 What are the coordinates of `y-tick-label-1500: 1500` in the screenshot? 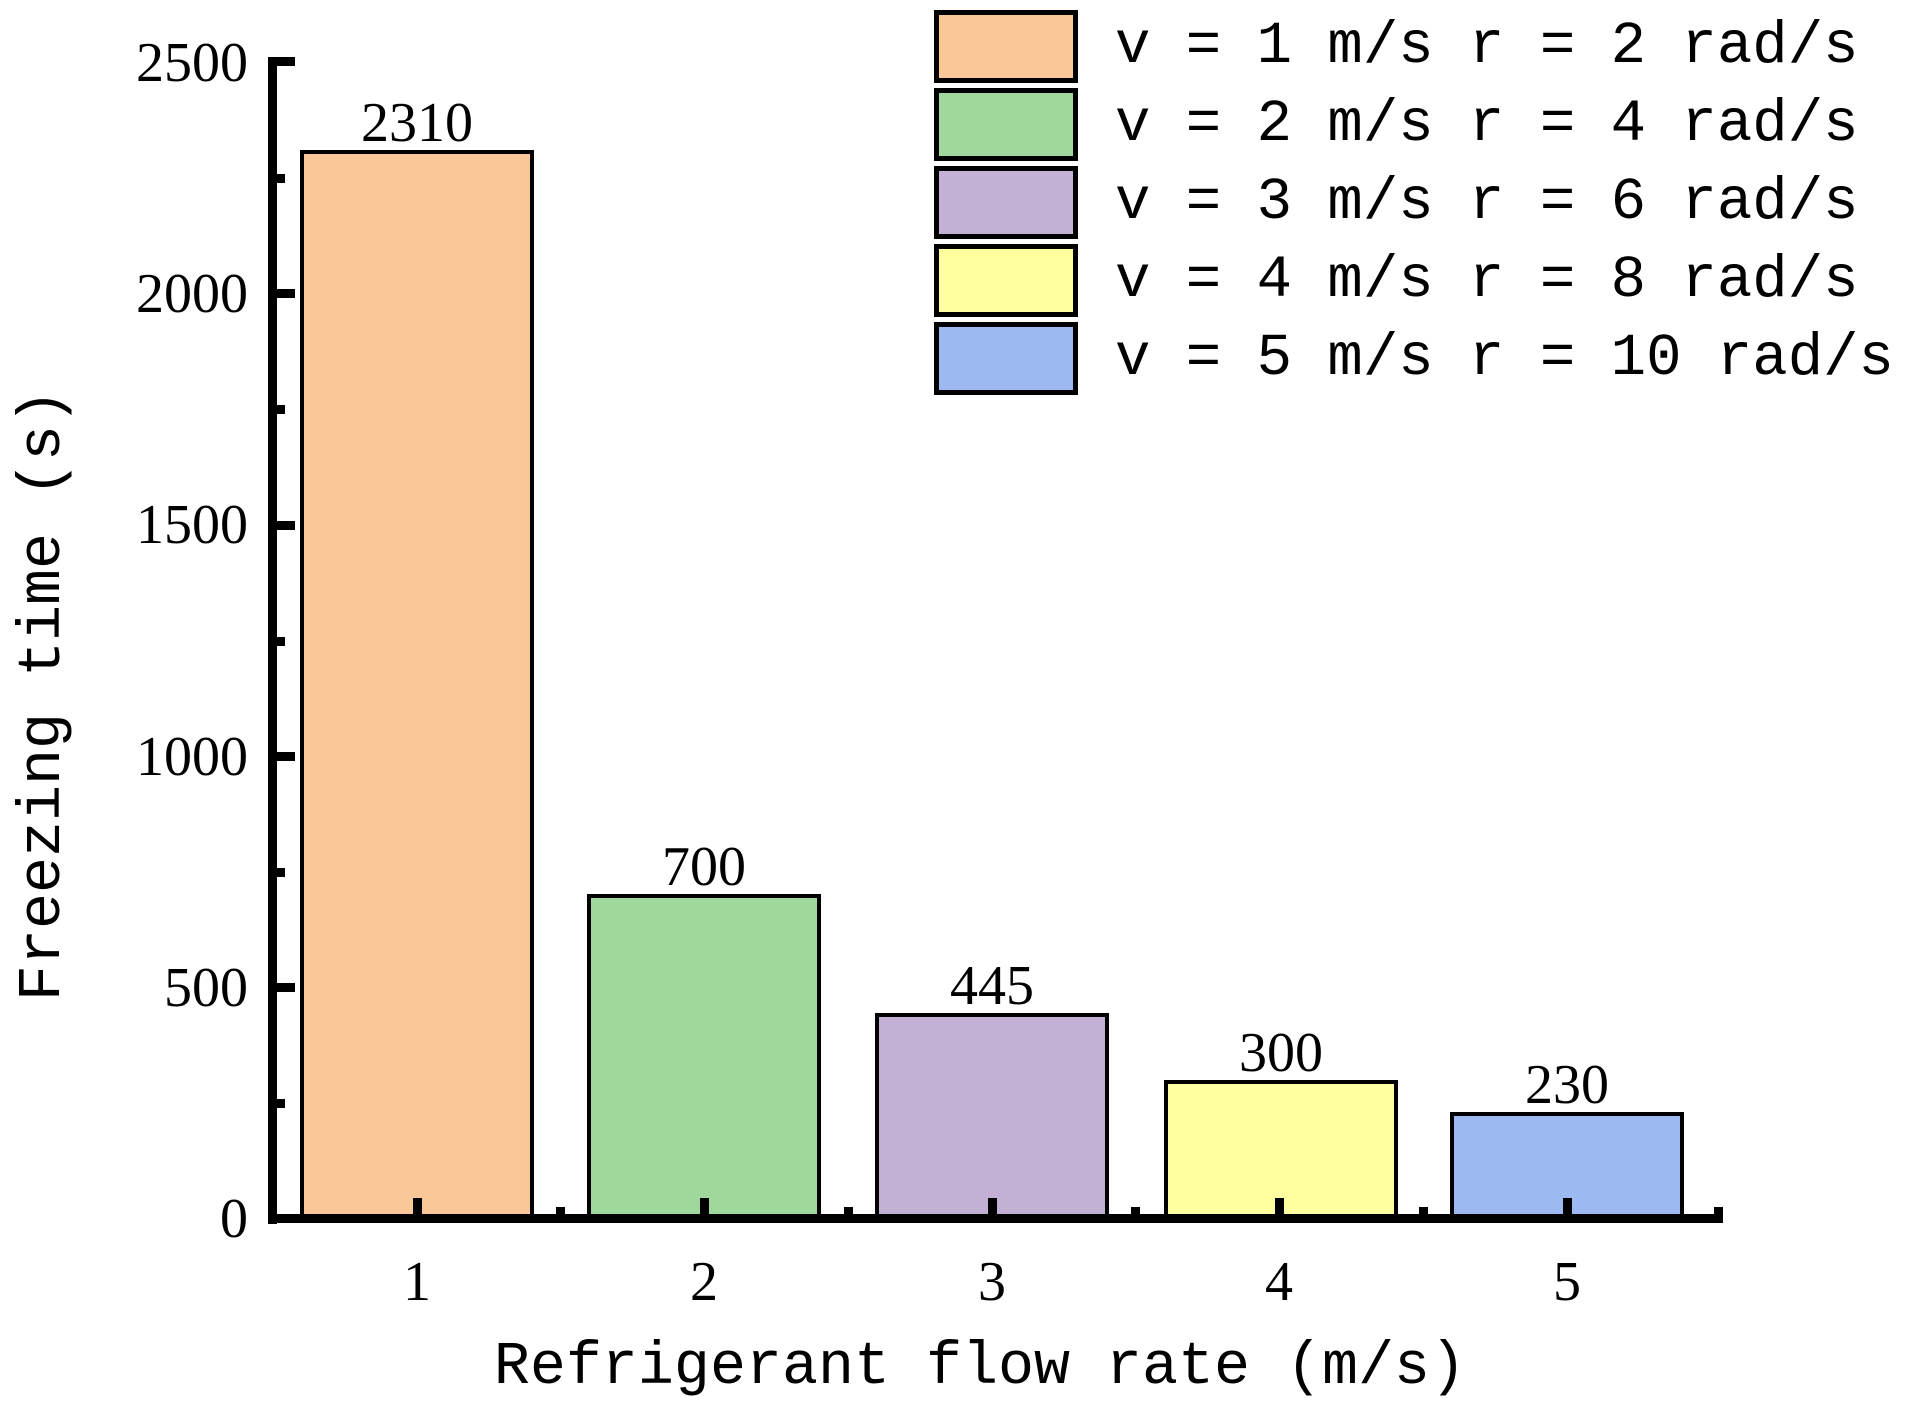 It's located at (192, 525).